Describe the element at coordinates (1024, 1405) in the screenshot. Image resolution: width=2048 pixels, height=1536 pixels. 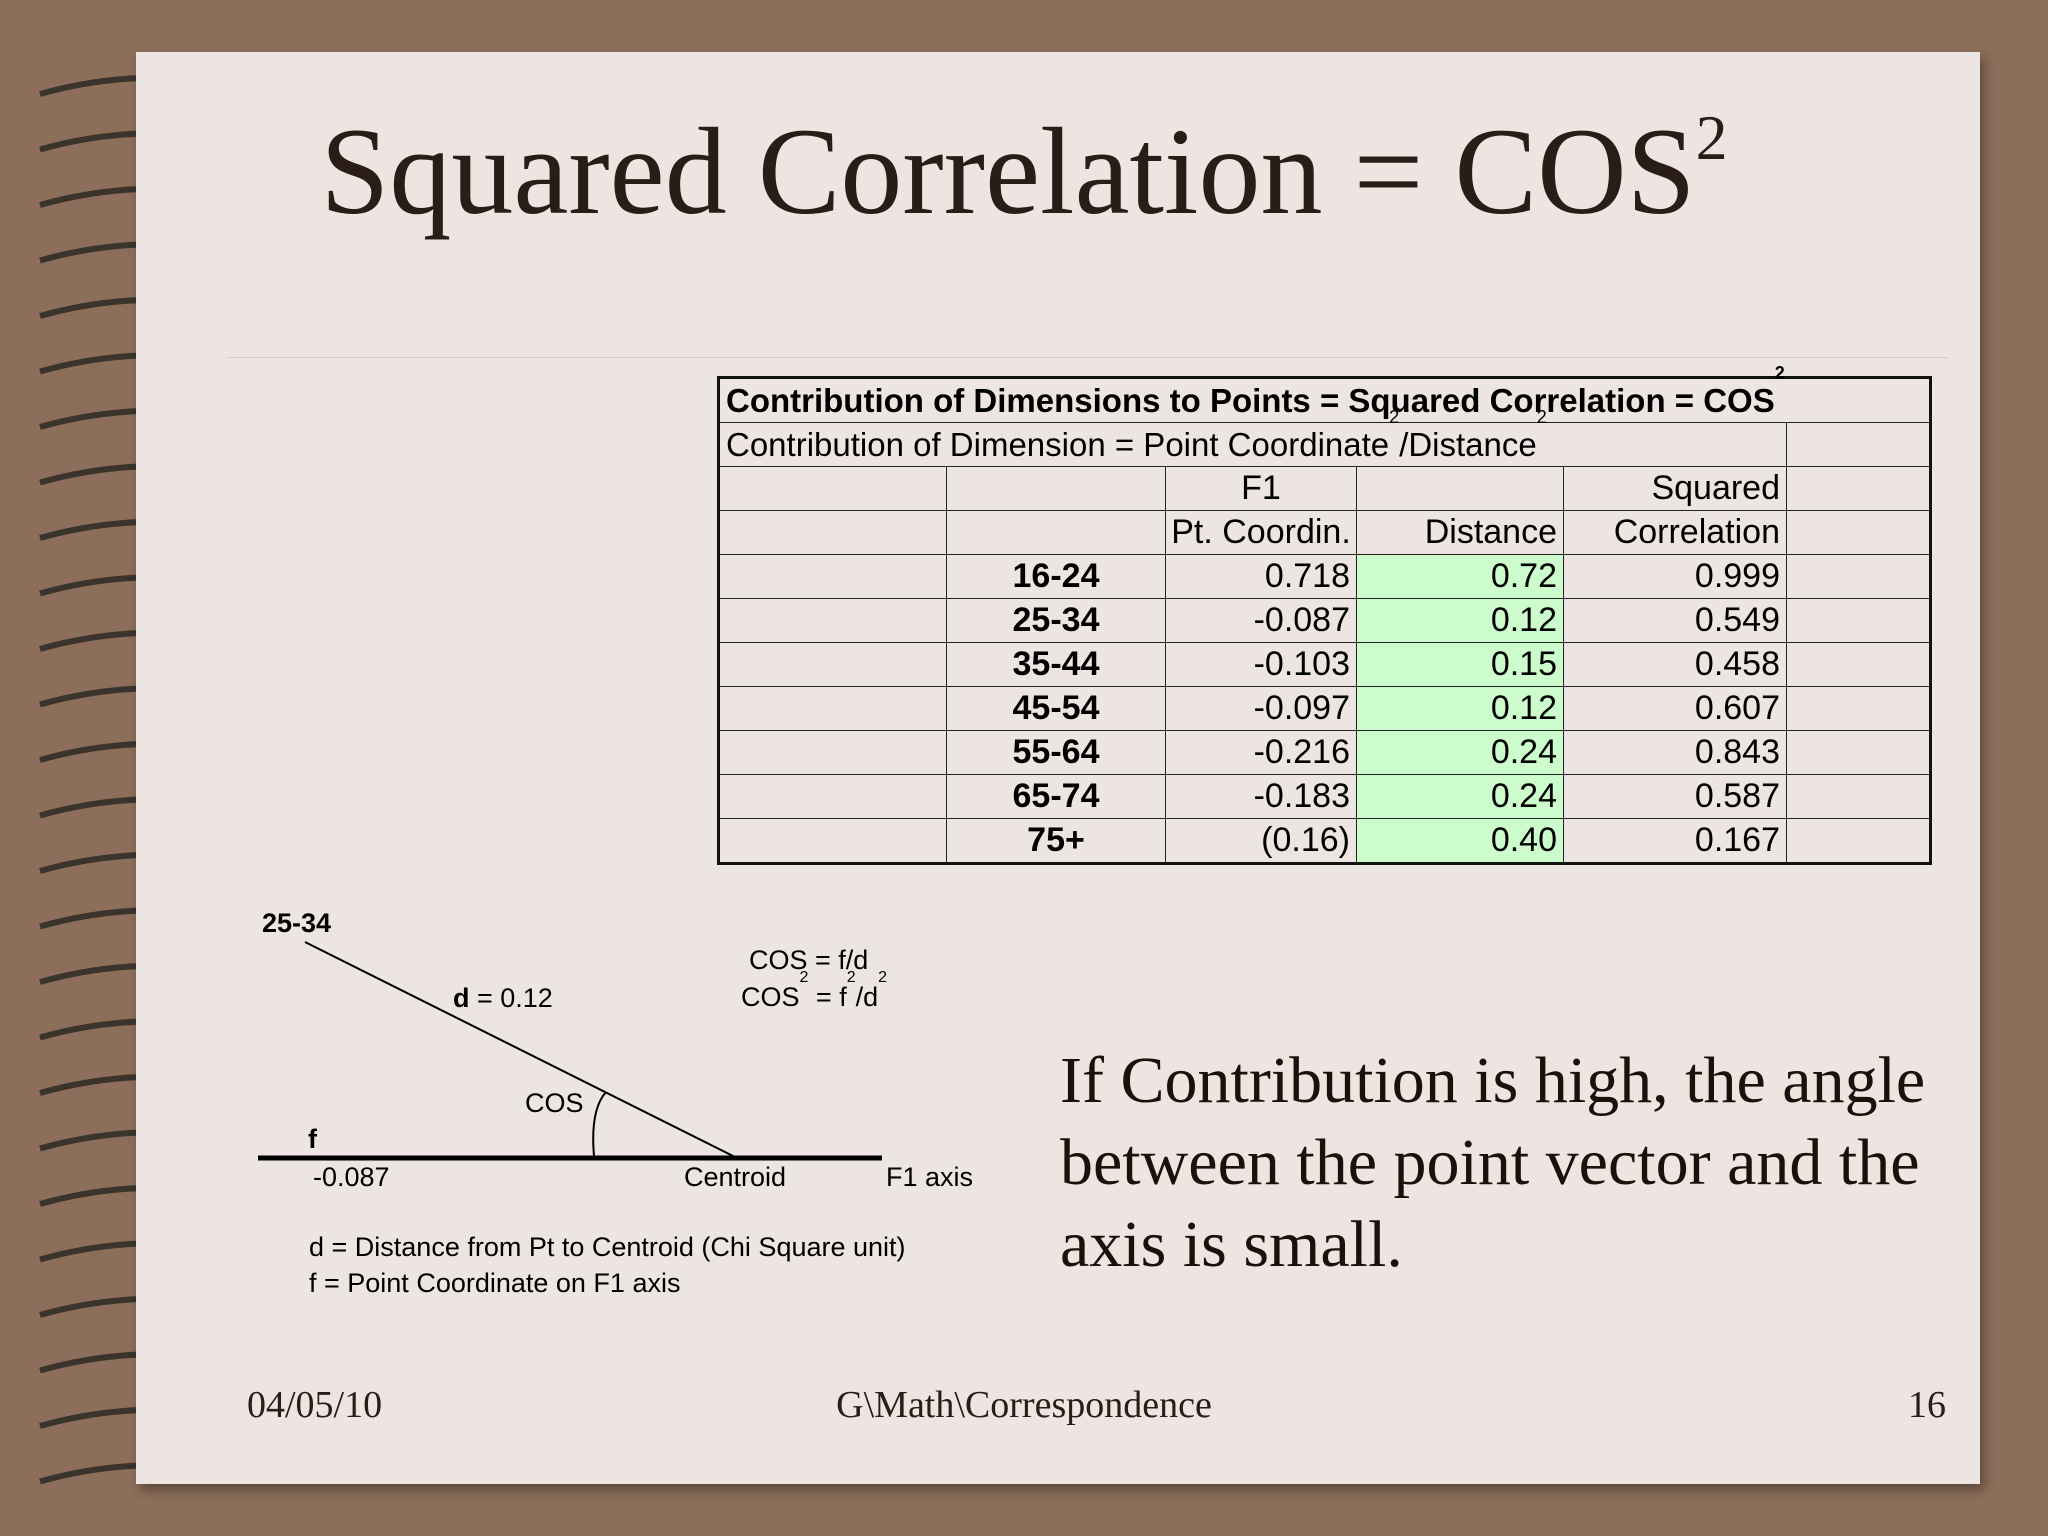
I see `footer-path: G\Math\Correspondence` at that location.